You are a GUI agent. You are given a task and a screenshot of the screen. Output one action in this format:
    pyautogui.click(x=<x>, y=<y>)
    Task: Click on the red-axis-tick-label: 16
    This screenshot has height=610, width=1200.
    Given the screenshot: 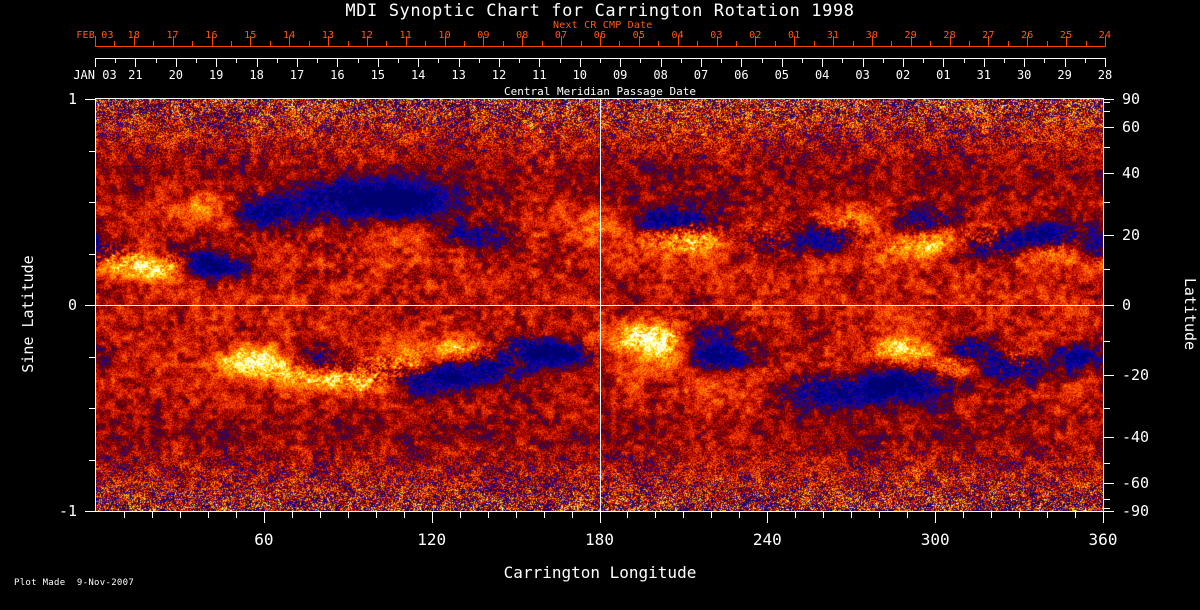 What is the action you would take?
    pyautogui.click(x=211, y=35)
    